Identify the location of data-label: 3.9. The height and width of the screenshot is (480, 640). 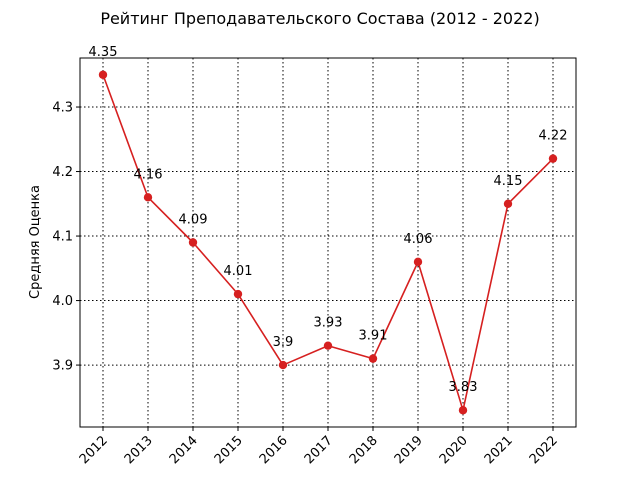
(283, 342).